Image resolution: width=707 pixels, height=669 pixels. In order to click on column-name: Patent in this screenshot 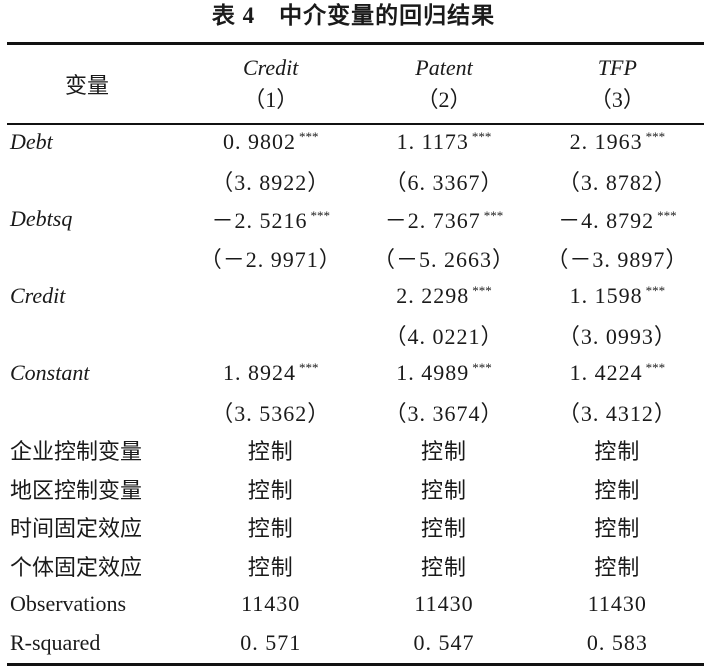, I will do `click(444, 67)`.